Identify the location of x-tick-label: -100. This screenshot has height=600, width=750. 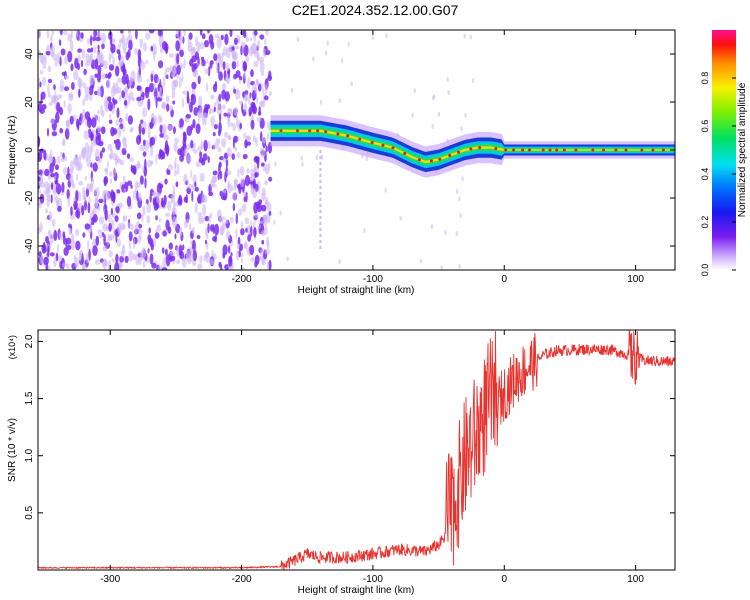
(373, 279).